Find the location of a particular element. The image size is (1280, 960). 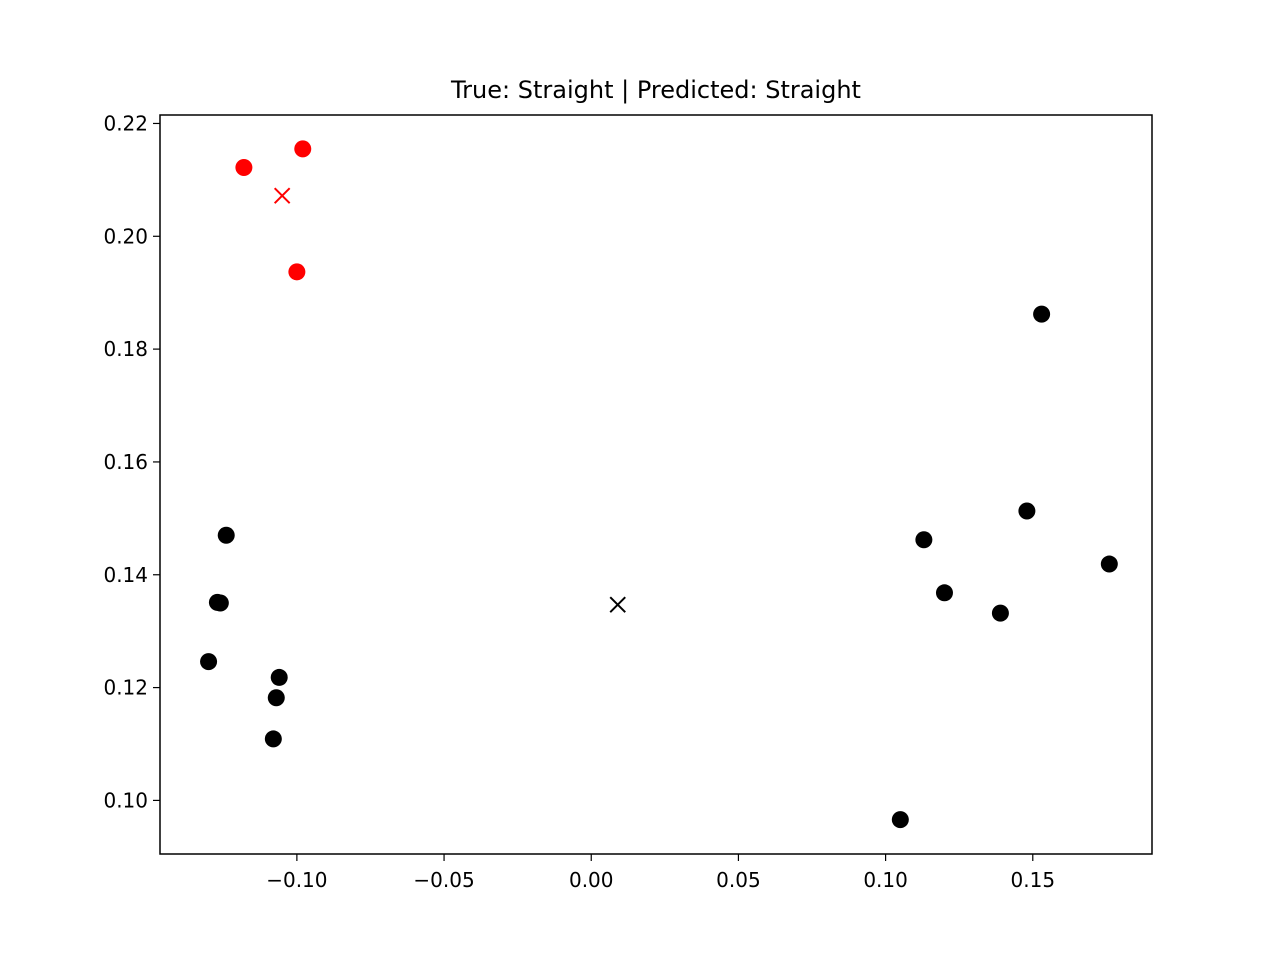

y-tick-label: 0.10 is located at coordinates (125, 800).